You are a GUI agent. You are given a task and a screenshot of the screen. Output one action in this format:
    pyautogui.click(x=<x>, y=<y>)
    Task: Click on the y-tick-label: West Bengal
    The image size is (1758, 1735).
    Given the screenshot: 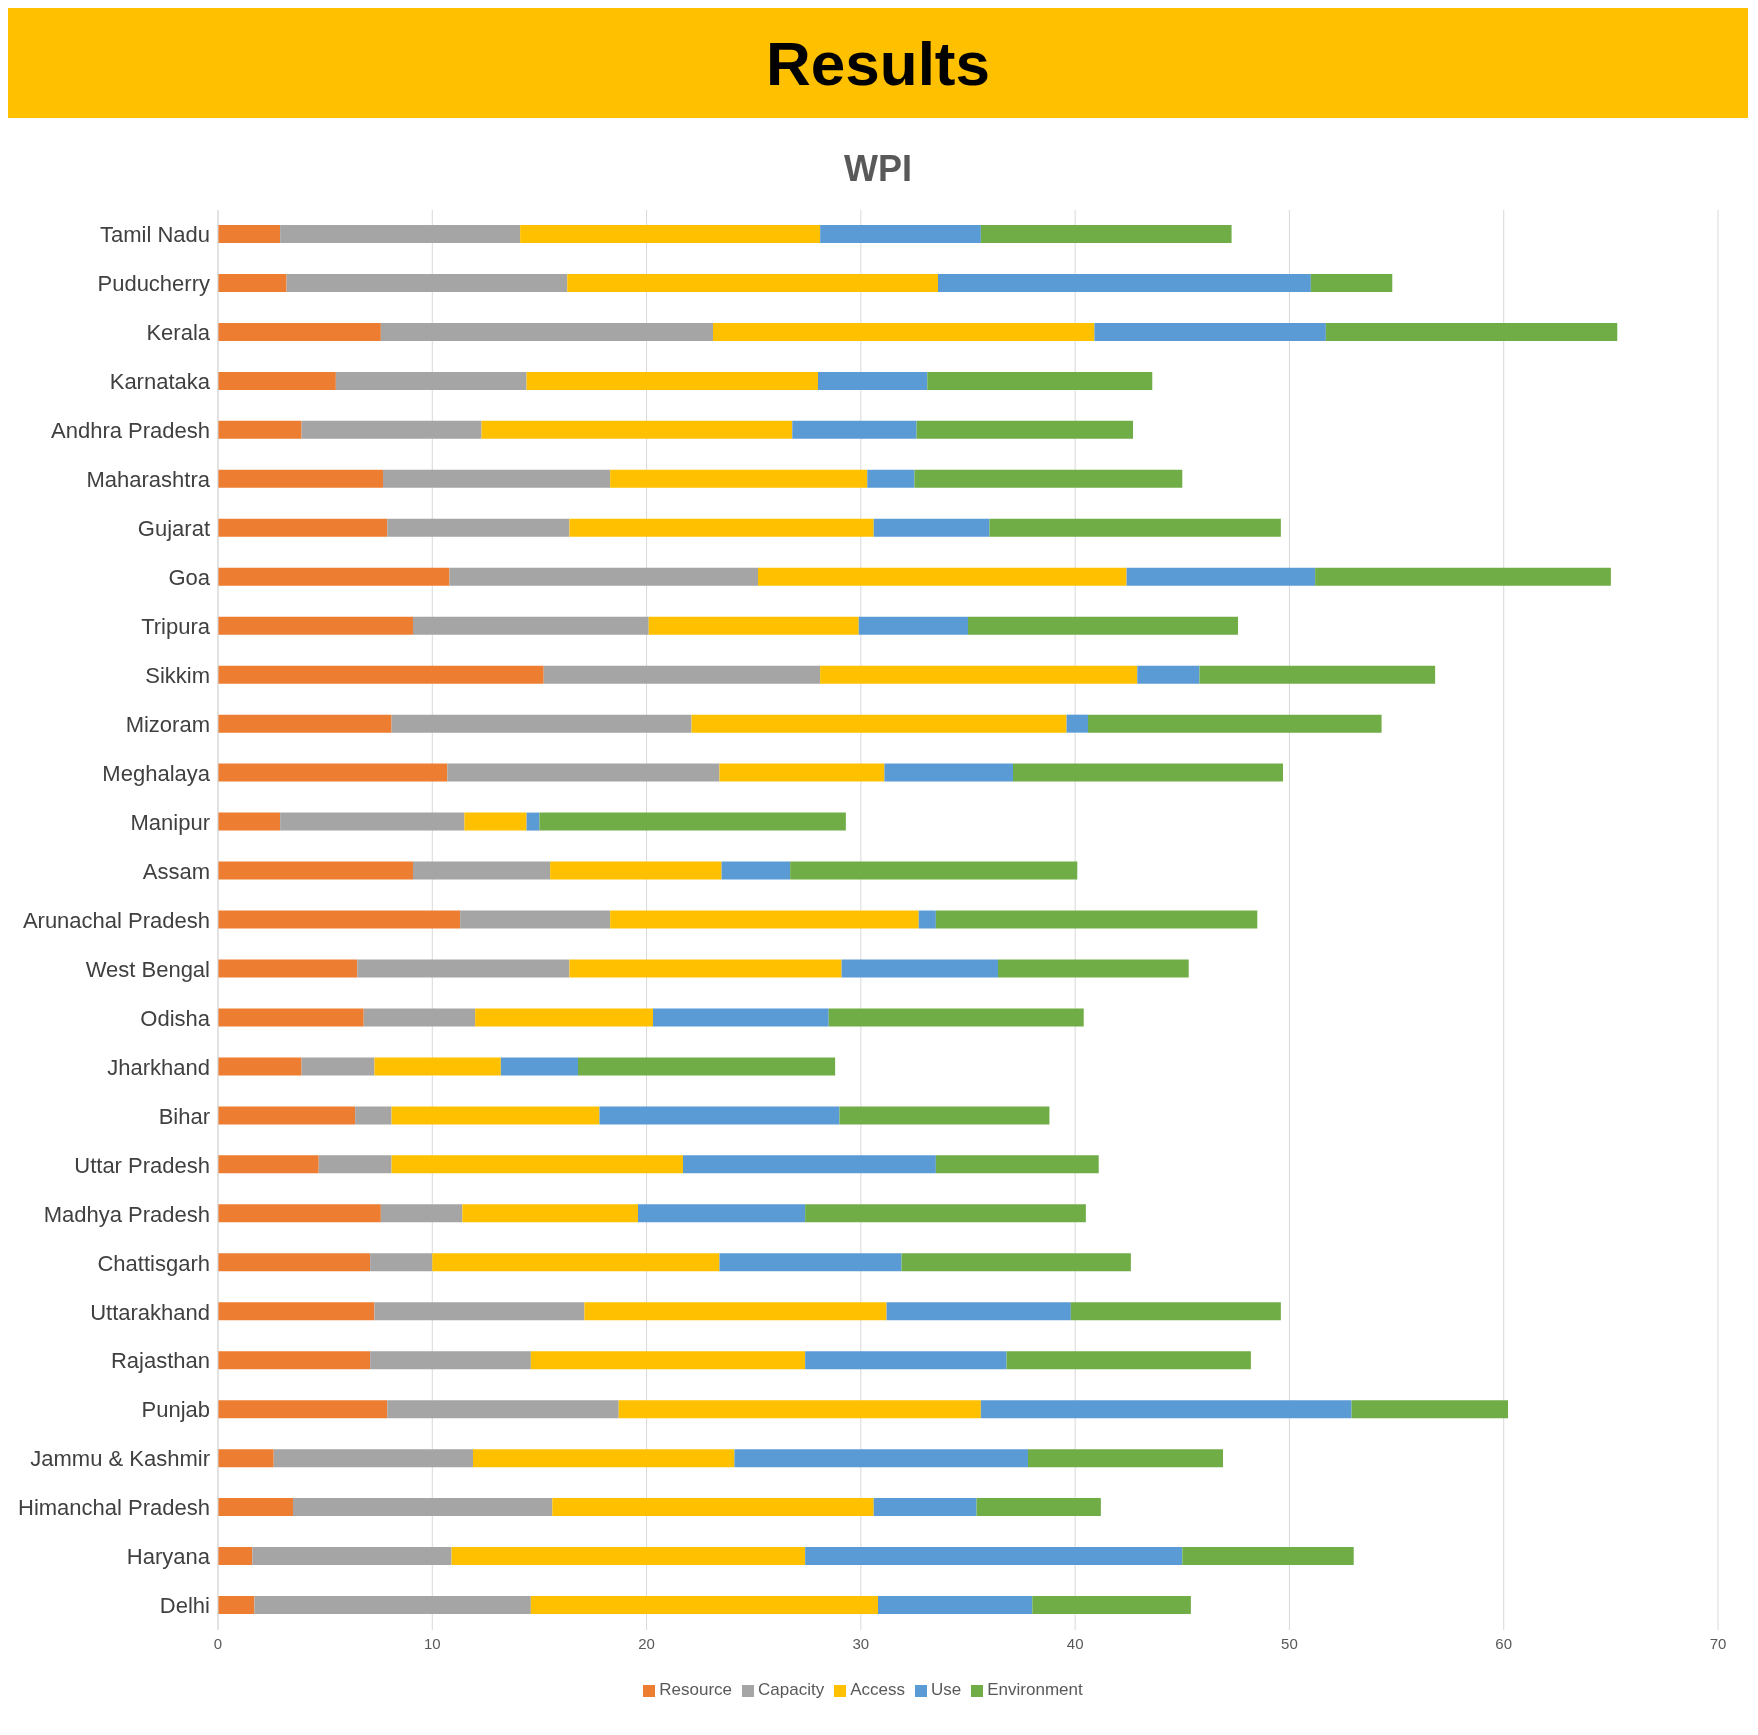 What is the action you would take?
    pyautogui.click(x=147, y=969)
    